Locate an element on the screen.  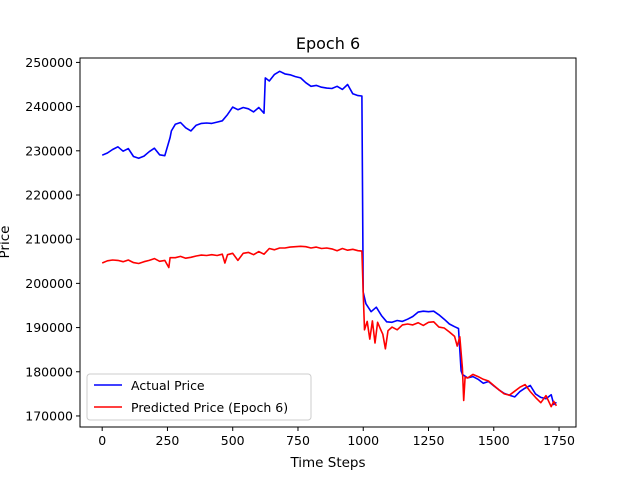
x-tick-label: 750 is located at coordinates (298, 440).